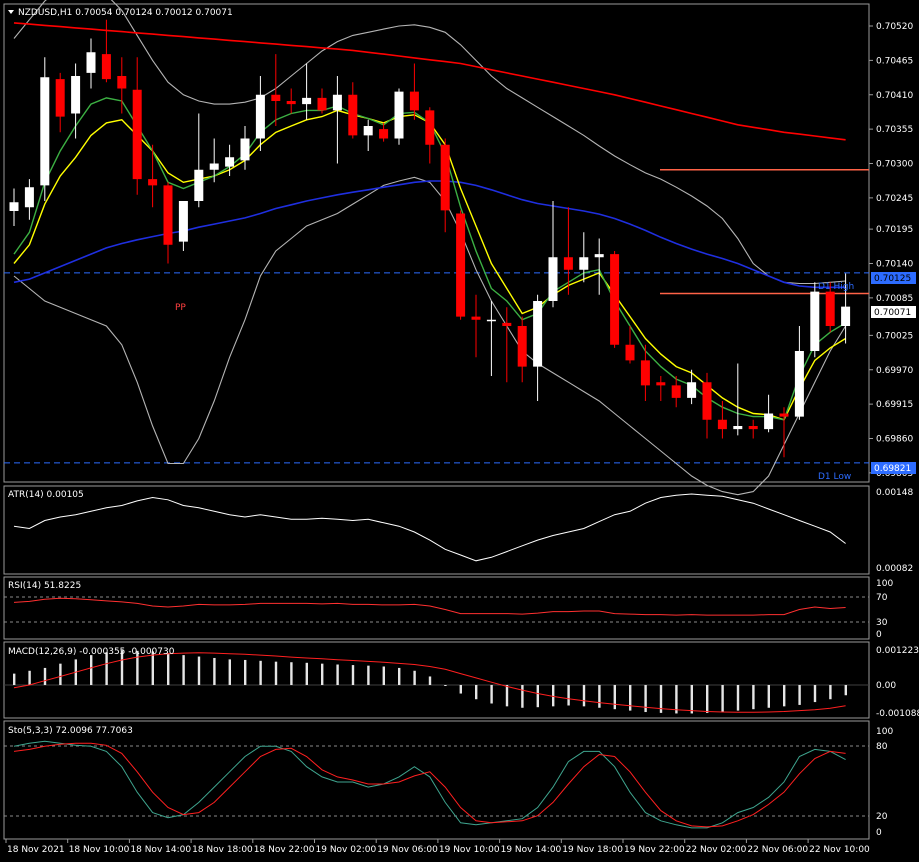 The width and height of the screenshot is (919, 862). Describe the element at coordinates (894, 61) in the screenshot. I see `price-axis-tick: 0.70465` at that location.